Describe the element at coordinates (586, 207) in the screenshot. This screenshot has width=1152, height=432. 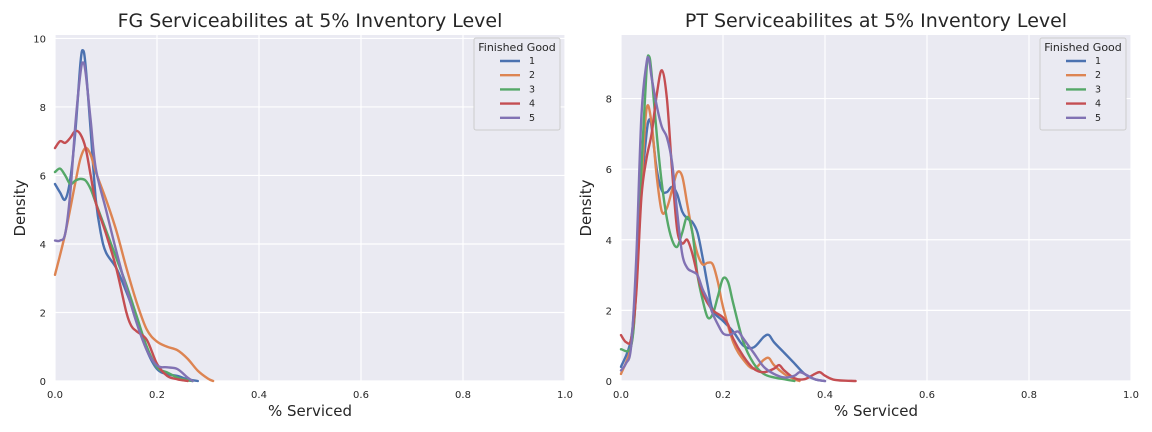
I see `pt-y-axis-label: Density` at that location.